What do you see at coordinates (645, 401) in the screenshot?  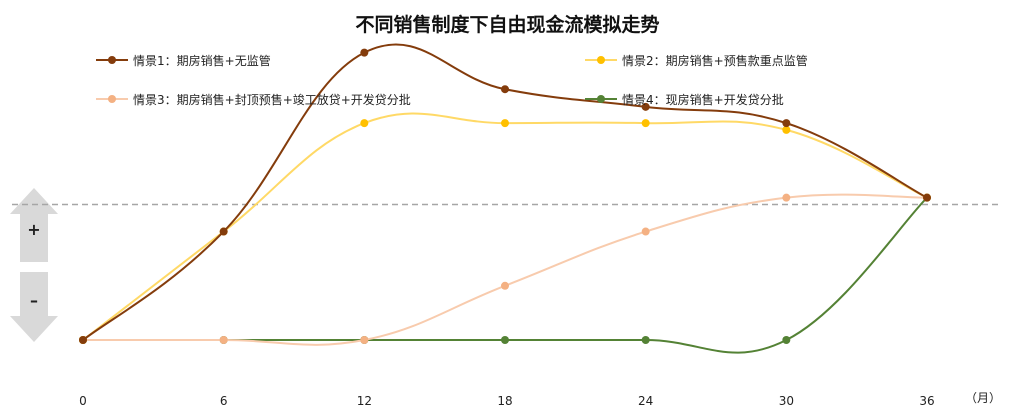 I see `x-tick-label-4: 24` at bounding box center [645, 401].